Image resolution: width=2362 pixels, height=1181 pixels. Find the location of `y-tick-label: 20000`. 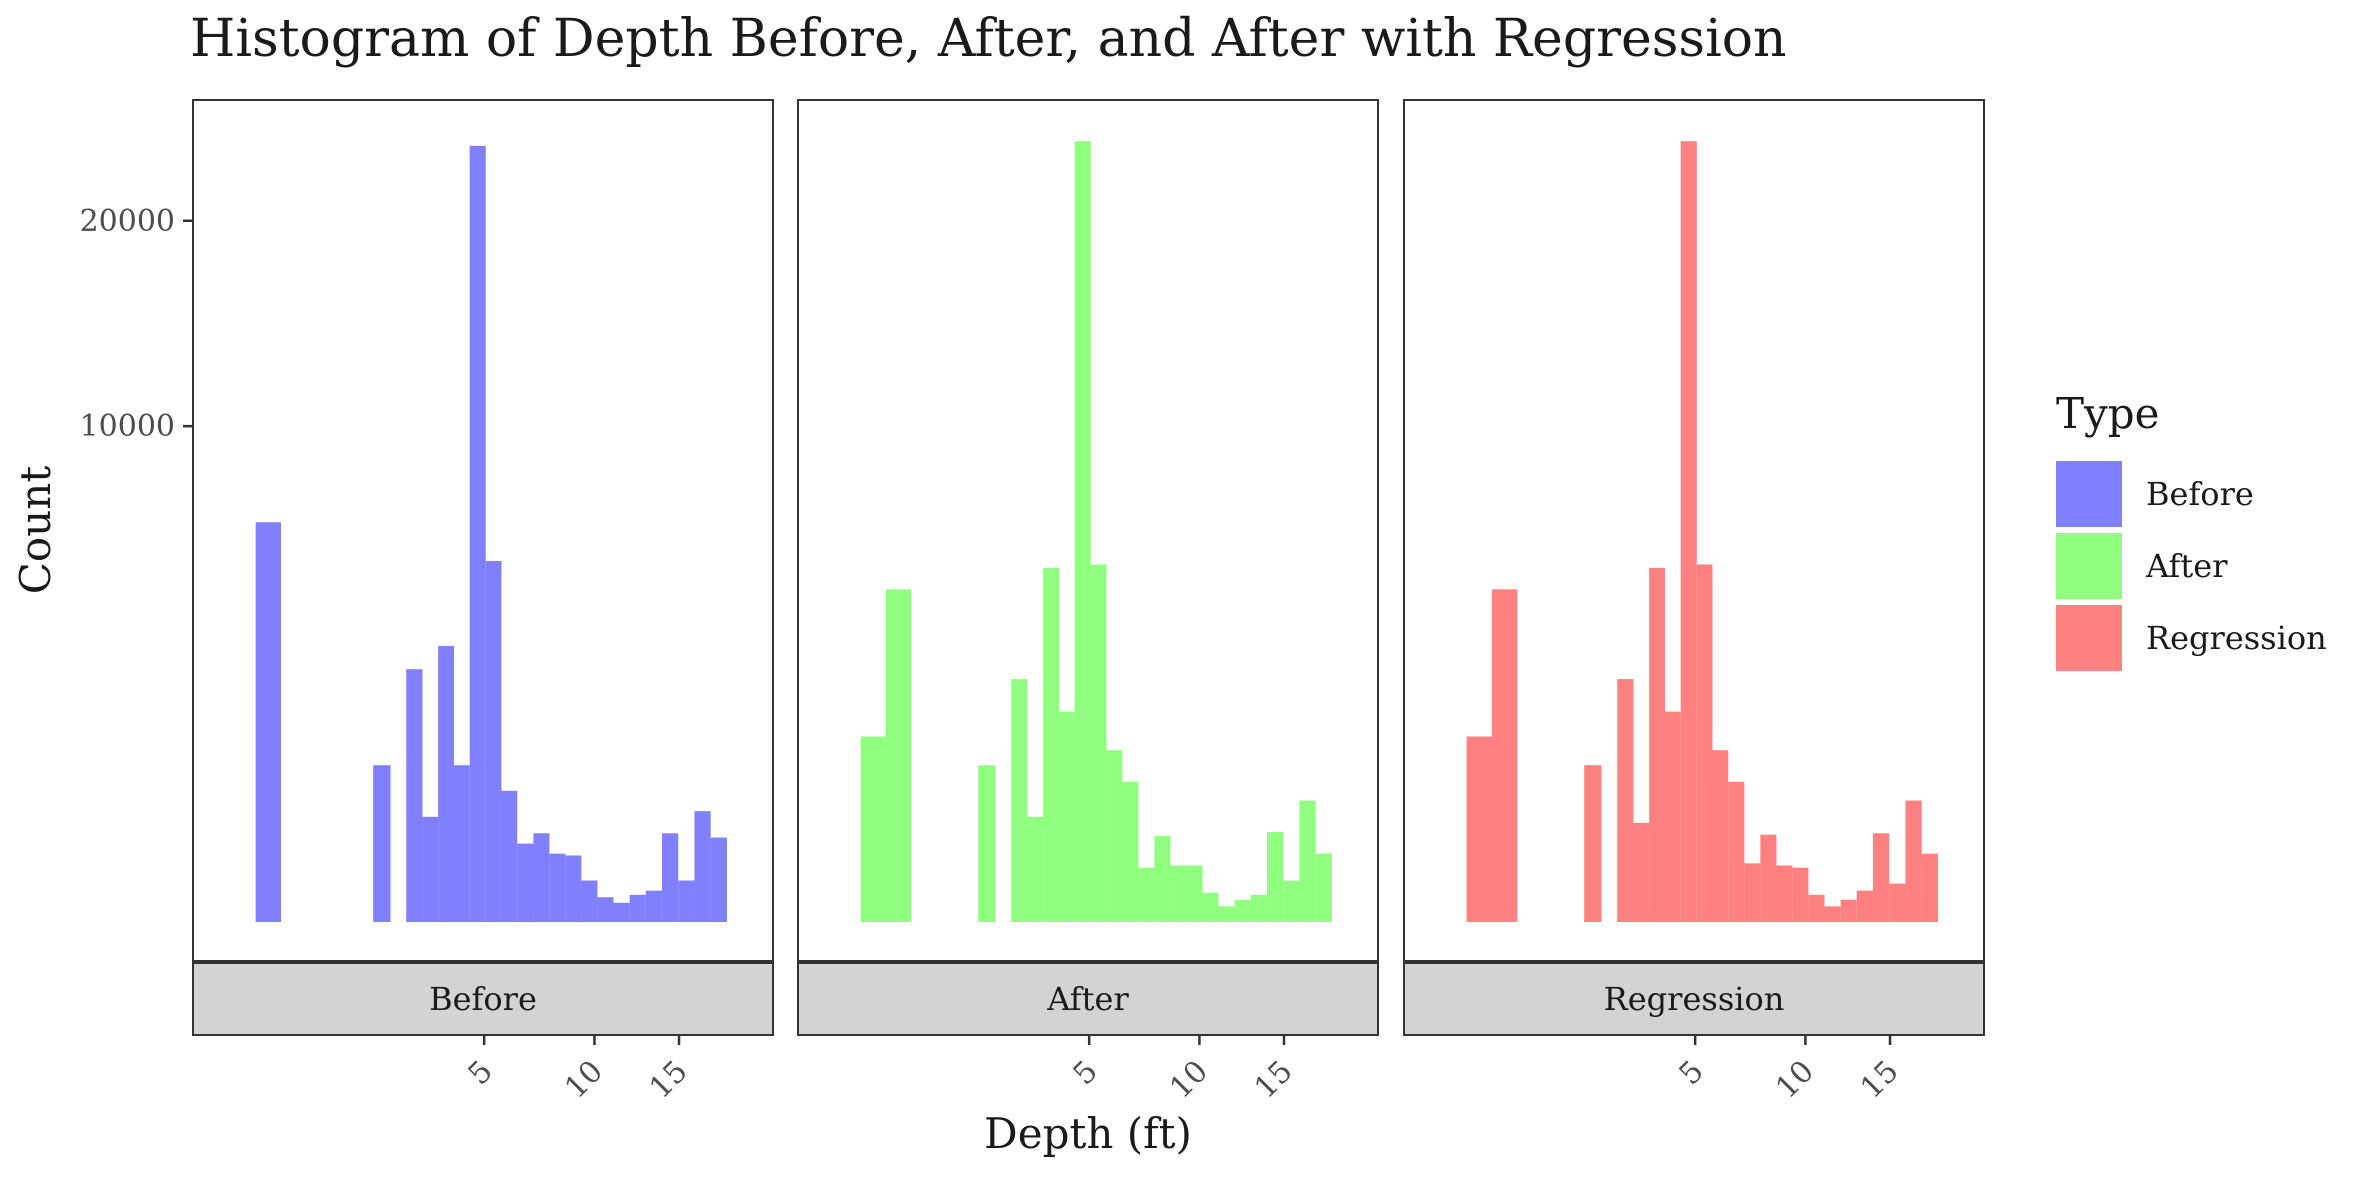

y-tick-label: 20000 is located at coordinates (127, 221).